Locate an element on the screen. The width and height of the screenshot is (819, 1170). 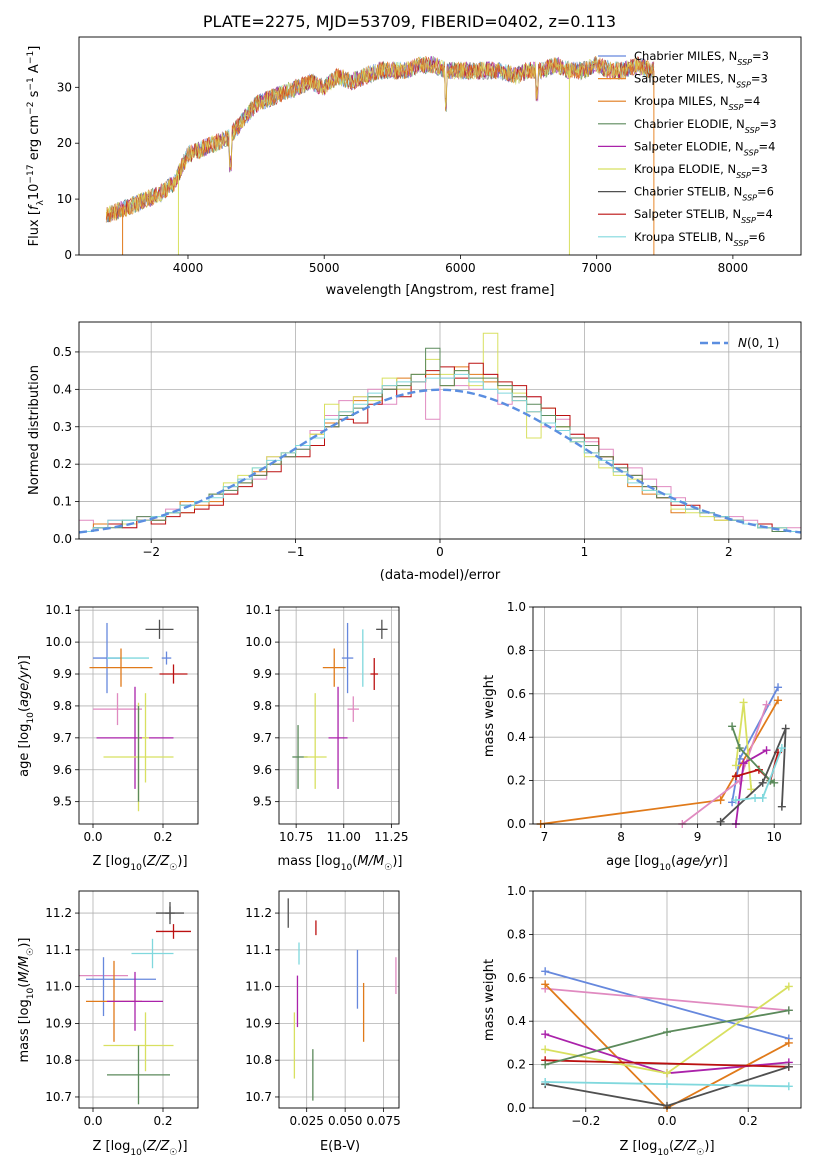
legend-label: Kroupa ELODIE, NSSP=3 is located at coordinates (701, 171).